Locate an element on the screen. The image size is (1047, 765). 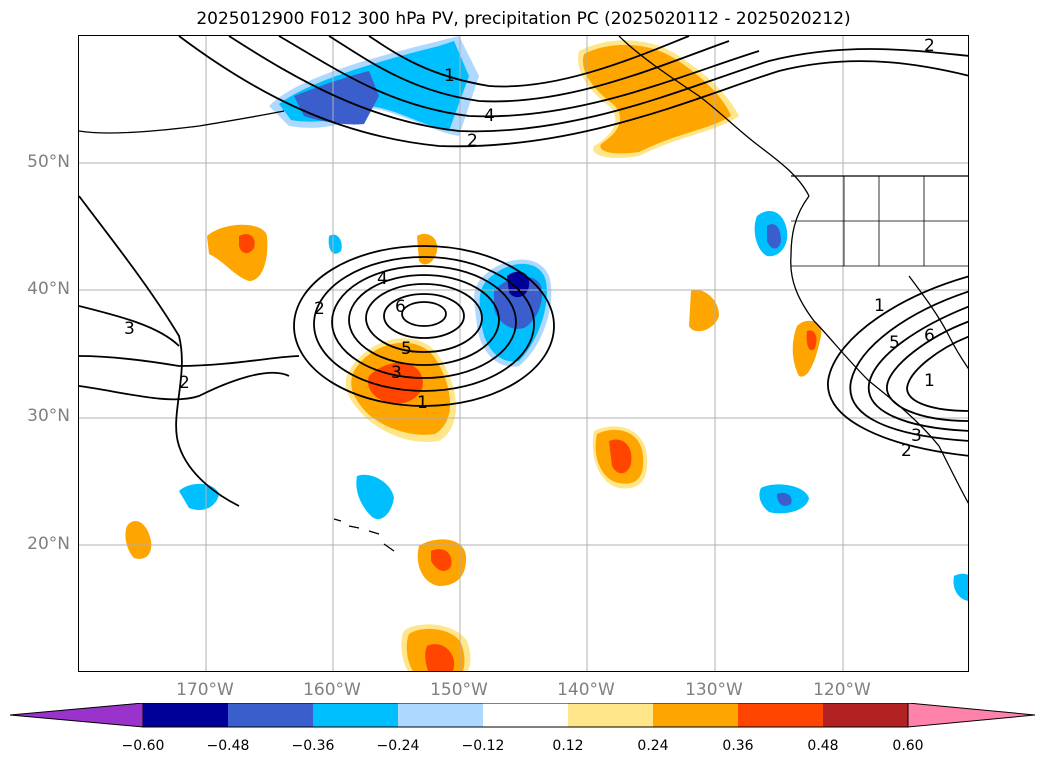
colorbar-tick: 0.48 is located at coordinates (823, 746).